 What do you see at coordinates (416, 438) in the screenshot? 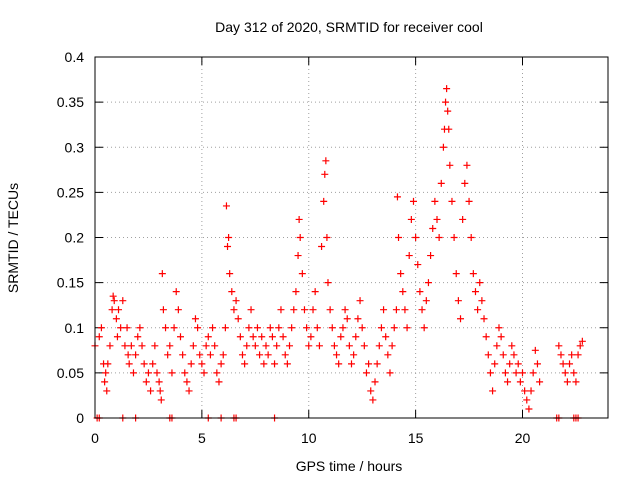
I see `x-tick-label: 15` at bounding box center [416, 438].